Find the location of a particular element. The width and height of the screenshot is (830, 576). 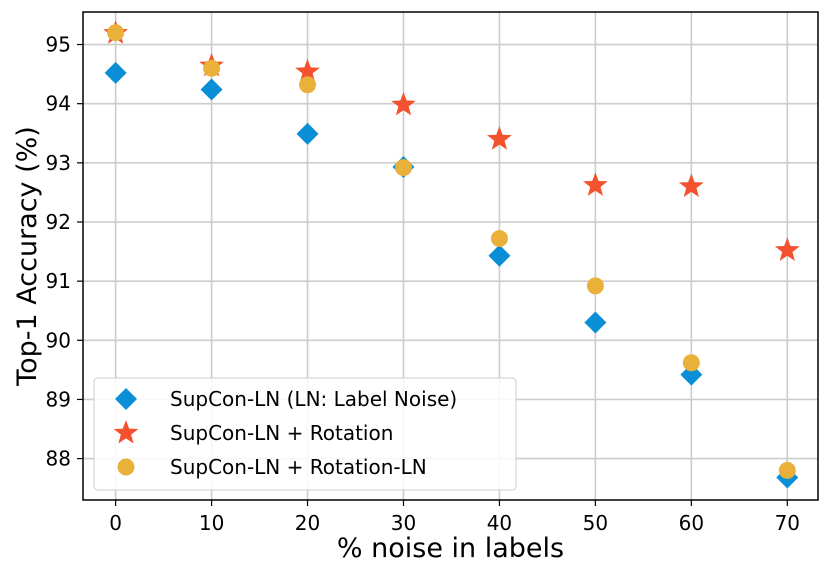

y-tick-label: 88 is located at coordinates (58, 459).